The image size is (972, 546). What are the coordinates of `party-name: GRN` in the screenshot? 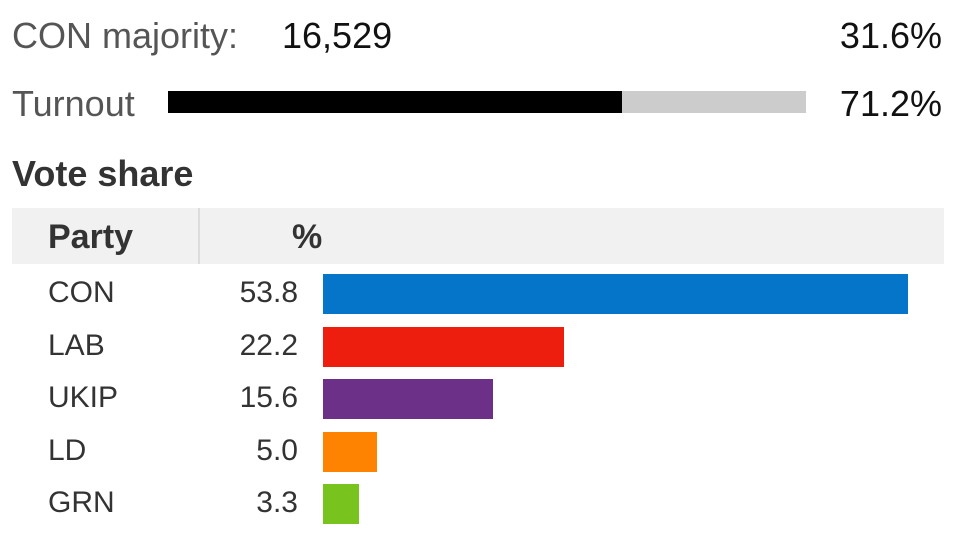 It's located at (81, 502).